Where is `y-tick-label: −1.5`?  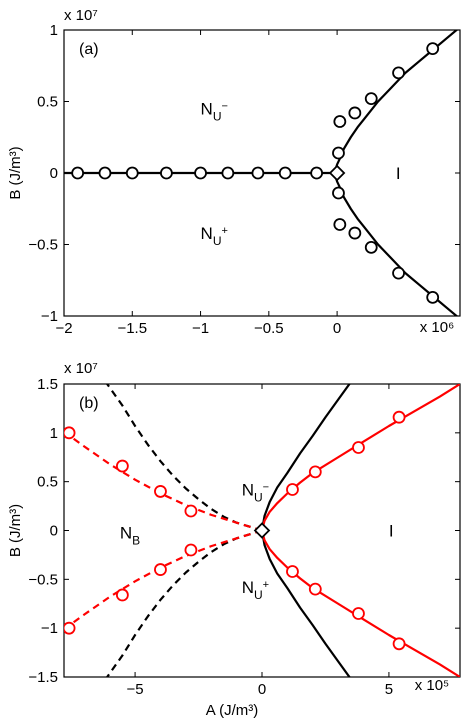 y-tick-label: −1.5 is located at coordinates (43, 677).